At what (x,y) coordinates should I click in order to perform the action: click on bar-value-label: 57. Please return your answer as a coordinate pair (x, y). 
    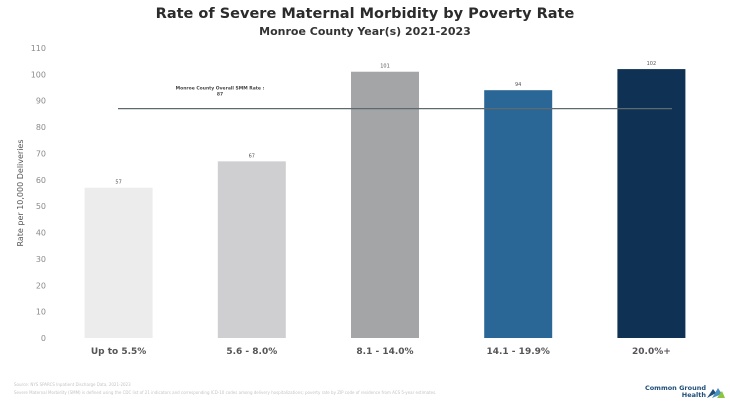
    Looking at the image, I should click on (118, 183).